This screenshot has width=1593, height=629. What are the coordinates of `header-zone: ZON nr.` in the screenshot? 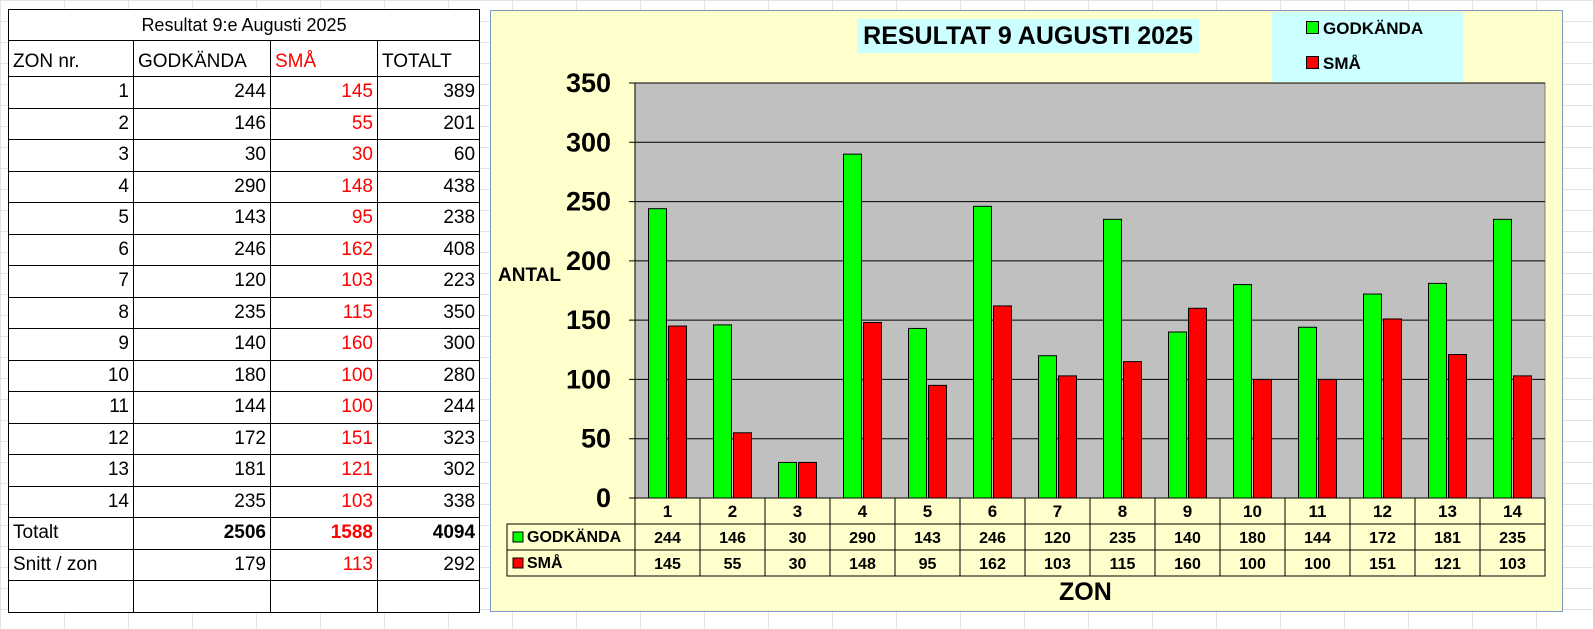 It's located at (71, 58).